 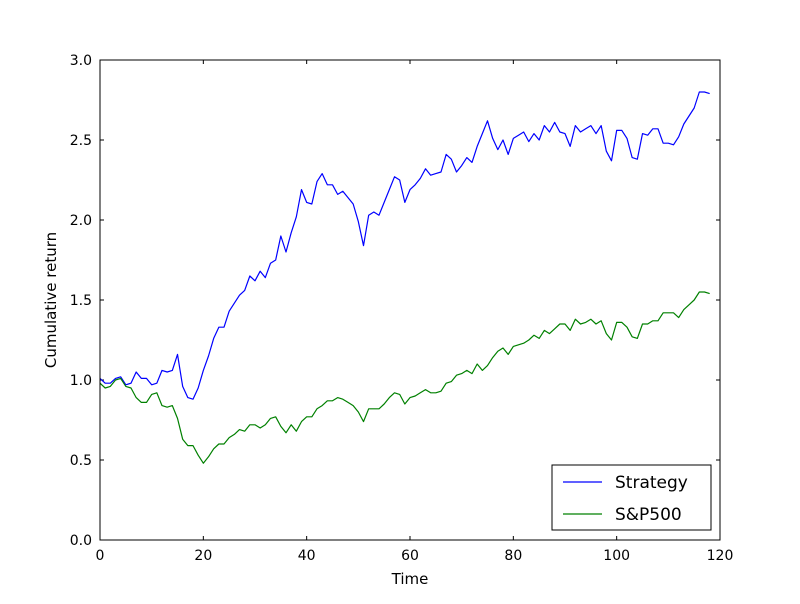 What do you see at coordinates (81, 381) in the screenshot?
I see `y-tick-label: 1.0` at bounding box center [81, 381].